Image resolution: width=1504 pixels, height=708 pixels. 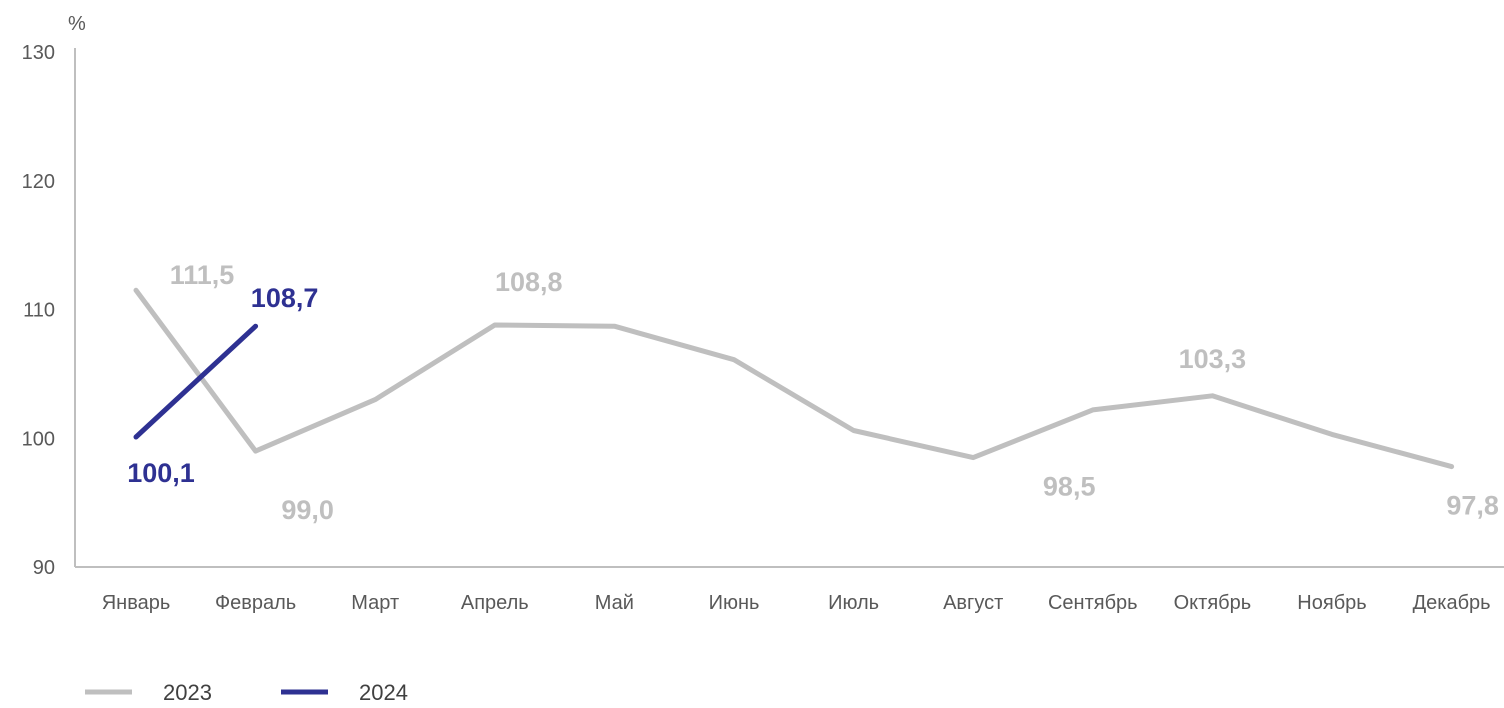 What do you see at coordinates (1213, 603) in the screenshot?
I see `x-tick-label: Октябрь` at bounding box center [1213, 603].